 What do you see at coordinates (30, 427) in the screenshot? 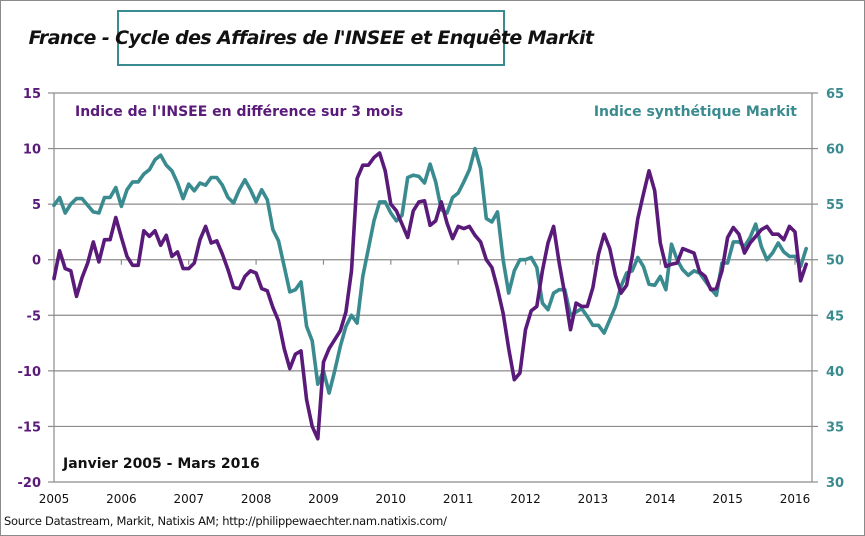
I see `left-tick-label: -15` at bounding box center [30, 427].